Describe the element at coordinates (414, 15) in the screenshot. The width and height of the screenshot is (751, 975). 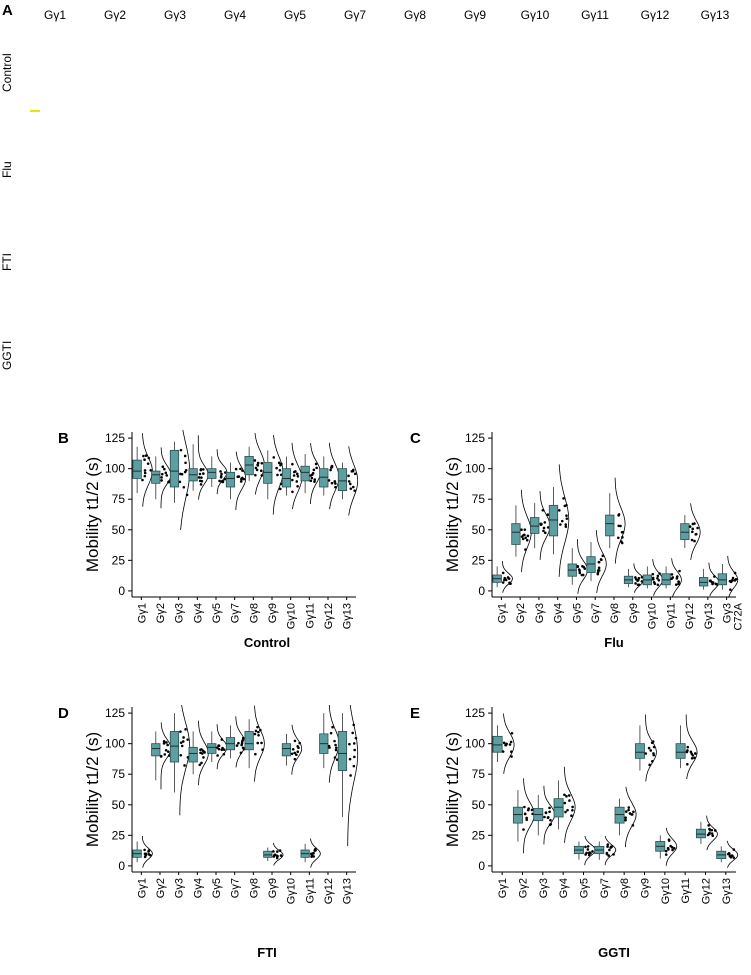
I see `column-label: Gγ8` at that location.